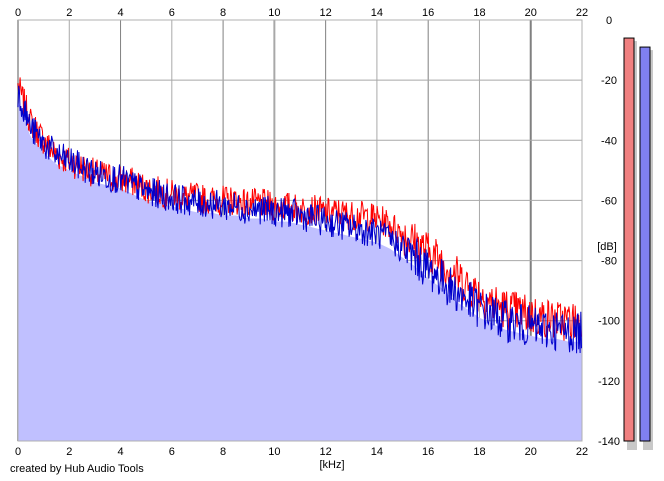  What do you see at coordinates (638, 244) in the screenshot?
I see `level-meters` at bounding box center [638, 244].